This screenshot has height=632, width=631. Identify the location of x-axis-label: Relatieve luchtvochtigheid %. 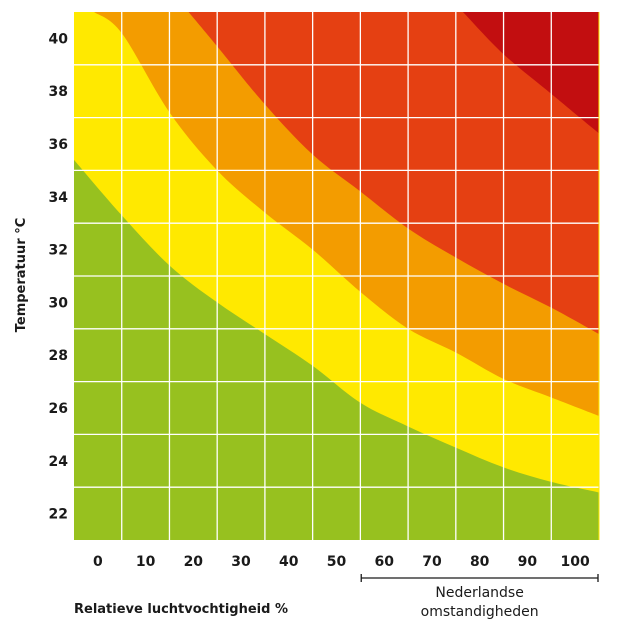
(181, 609).